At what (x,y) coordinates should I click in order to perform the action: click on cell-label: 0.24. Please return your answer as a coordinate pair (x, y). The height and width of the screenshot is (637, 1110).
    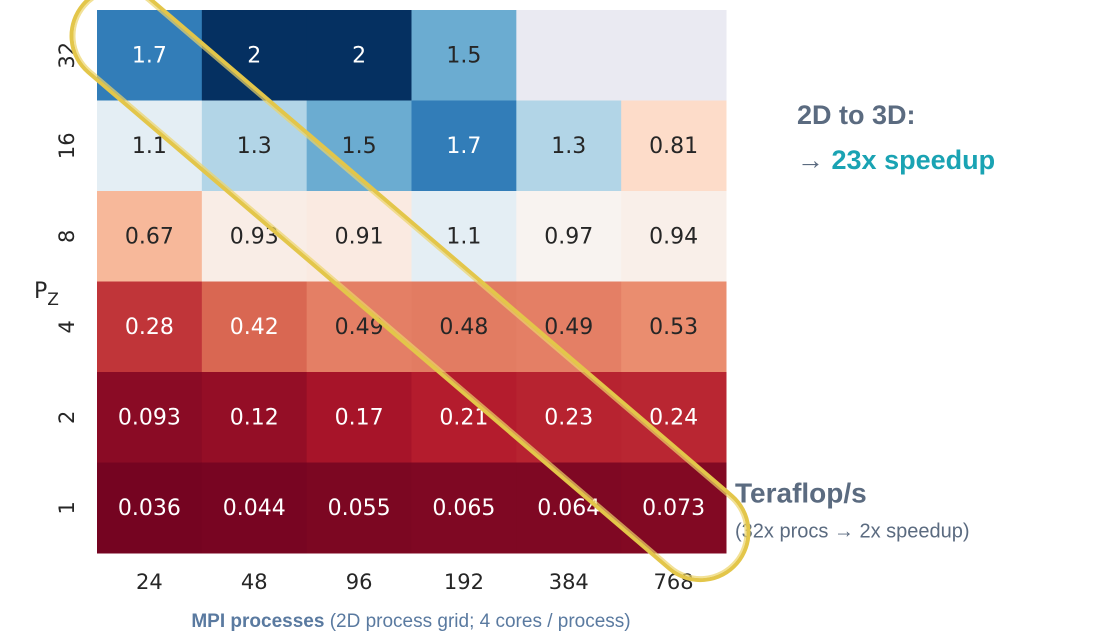
    Looking at the image, I should click on (673, 417).